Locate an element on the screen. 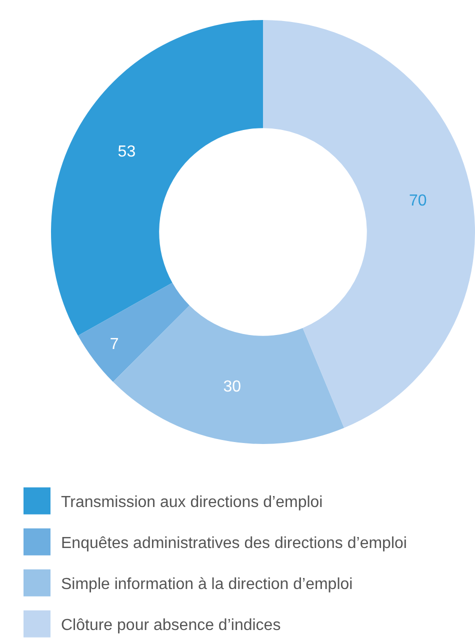 The image size is (475, 638). legend-label: Enquêtes administratives des directions d’emploi is located at coordinates (234, 543).